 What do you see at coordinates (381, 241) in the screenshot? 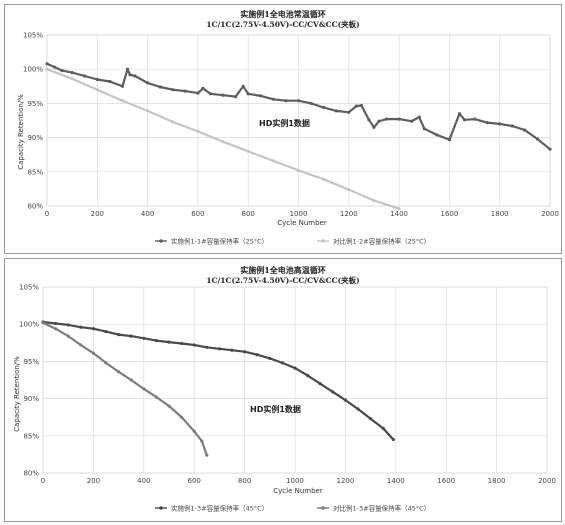
I see `legend-label-series-2: 对比例1-2#容量保持率（25°C）` at bounding box center [381, 241].